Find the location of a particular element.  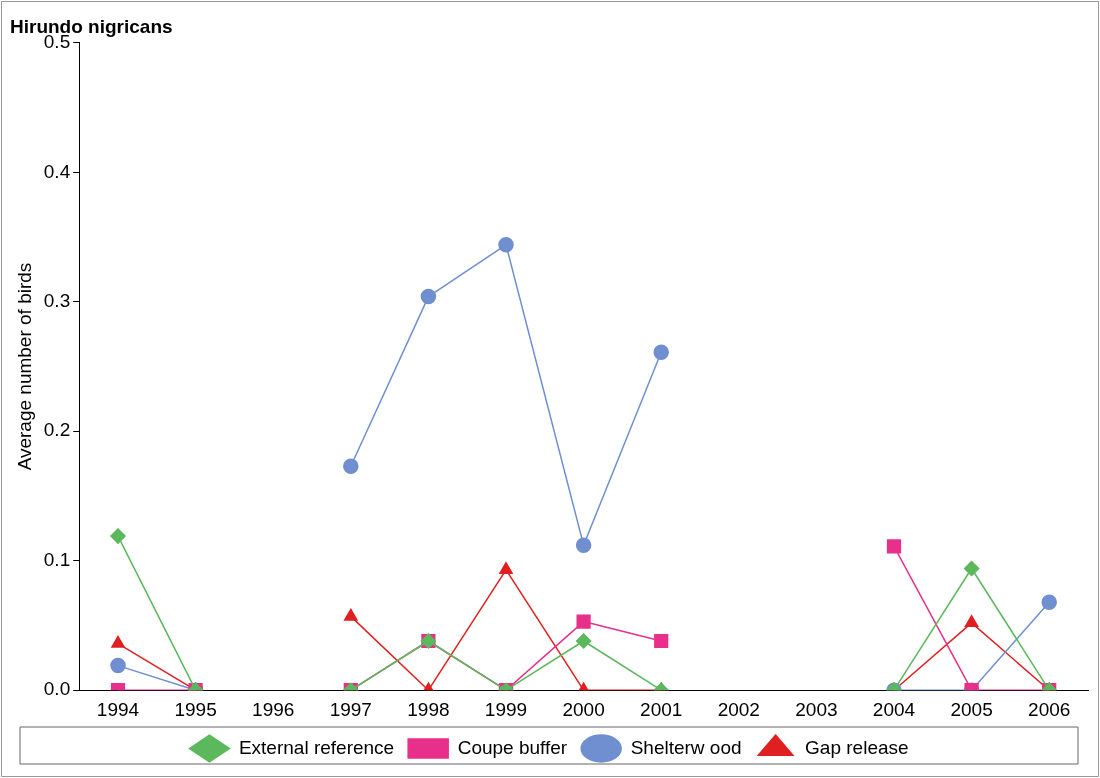

x-tick-label: 2003 is located at coordinates (816, 709).